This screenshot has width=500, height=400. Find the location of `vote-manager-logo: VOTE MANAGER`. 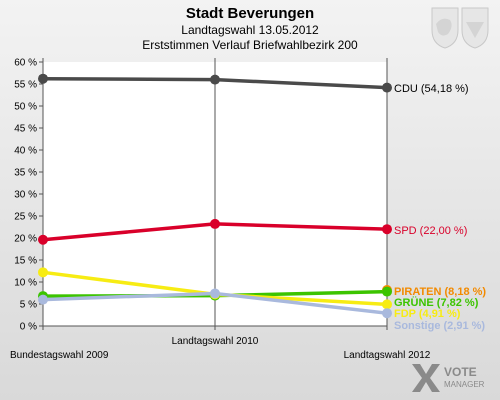

vote-manager-logo: VOTE MANAGER is located at coordinates (448, 378).